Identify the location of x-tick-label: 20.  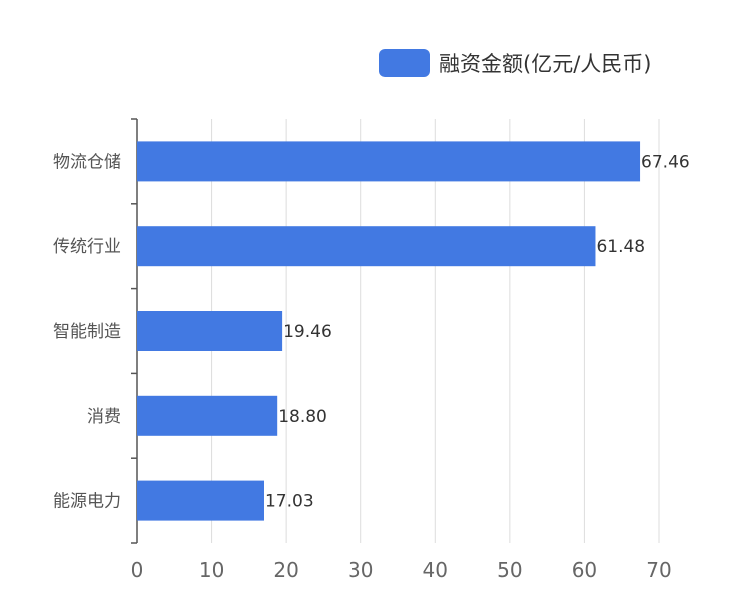
(285, 570).